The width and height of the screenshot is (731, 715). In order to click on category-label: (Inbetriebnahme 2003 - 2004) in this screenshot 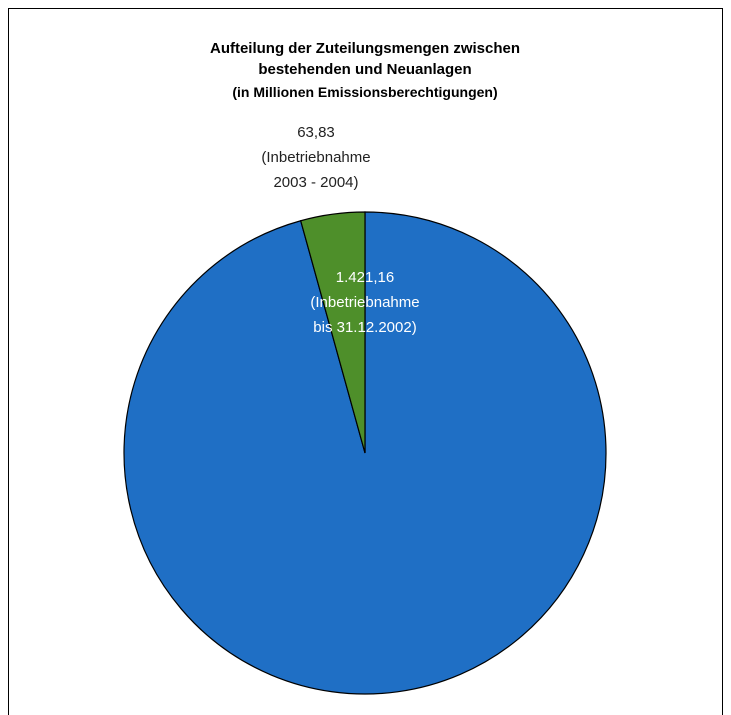, I will do `click(316, 170)`.